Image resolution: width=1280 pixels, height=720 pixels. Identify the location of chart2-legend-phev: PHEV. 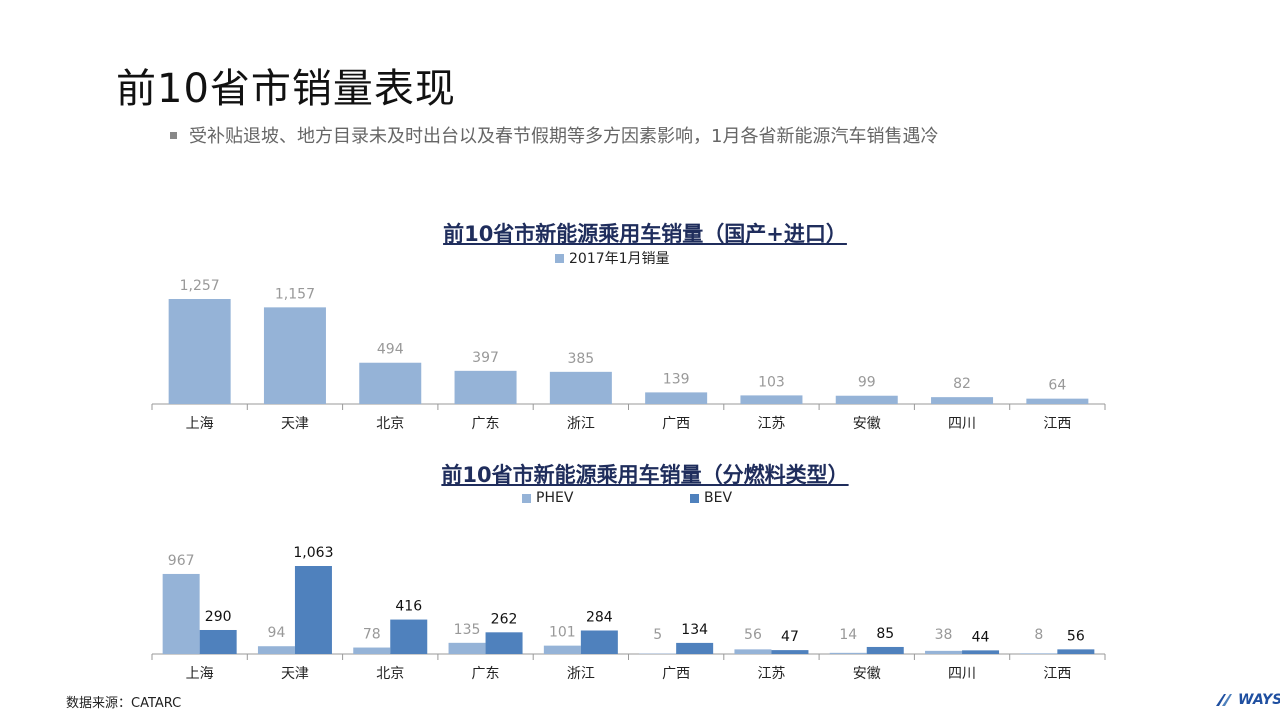
(547, 498).